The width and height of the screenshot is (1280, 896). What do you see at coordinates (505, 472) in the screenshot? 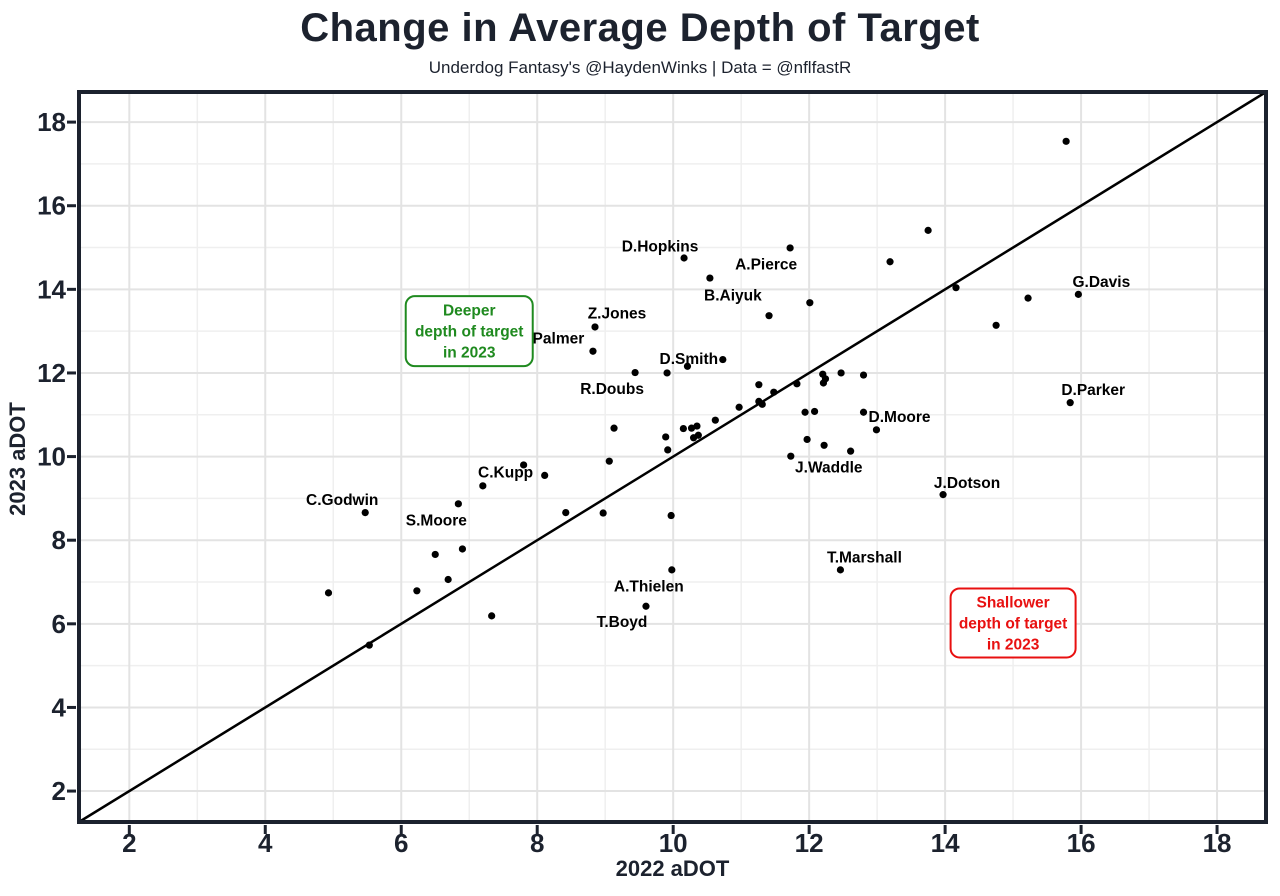
I see `player-label: C.Kupp` at bounding box center [505, 472].